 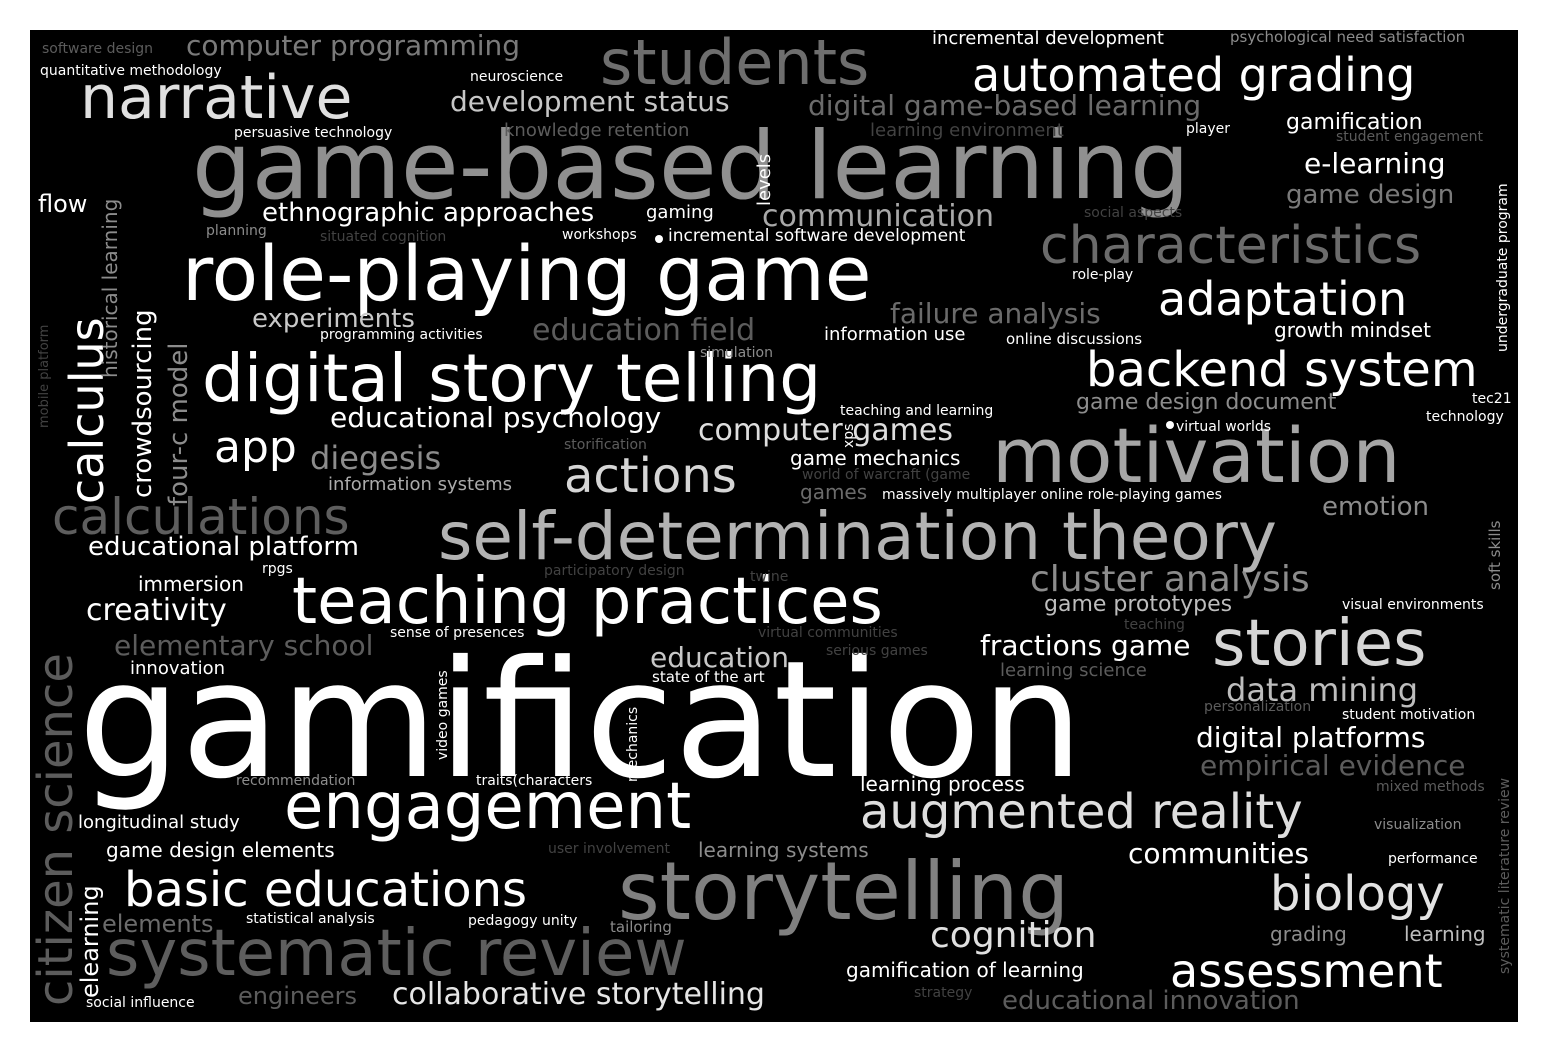 What do you see at coordinates (1013, 935) in the screenshot?
I see `word-cognition: cognition` at bounding box center [1013, 935].